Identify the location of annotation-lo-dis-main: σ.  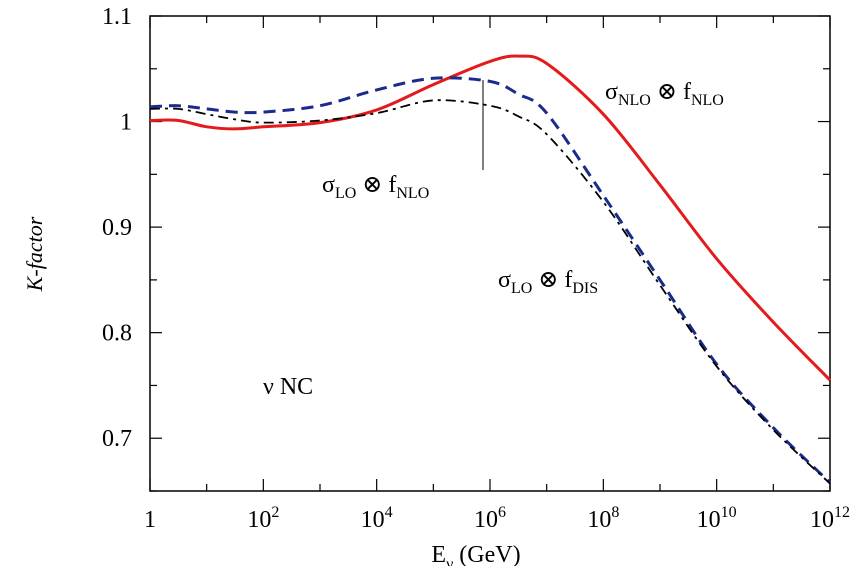
(504, 280).